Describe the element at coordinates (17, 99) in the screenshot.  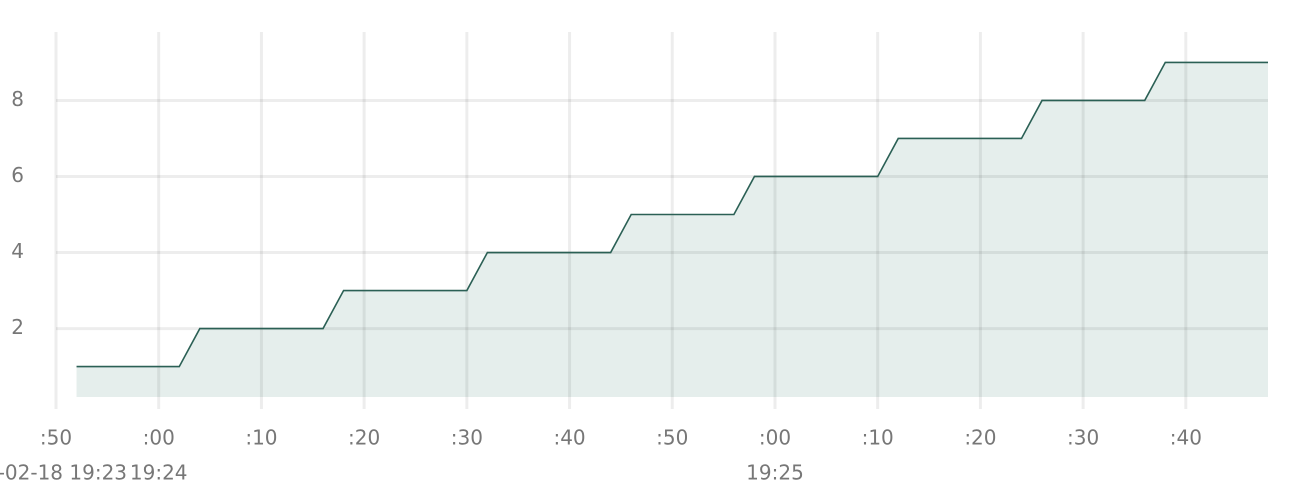
I see `y-tick-label: 8` at that location.